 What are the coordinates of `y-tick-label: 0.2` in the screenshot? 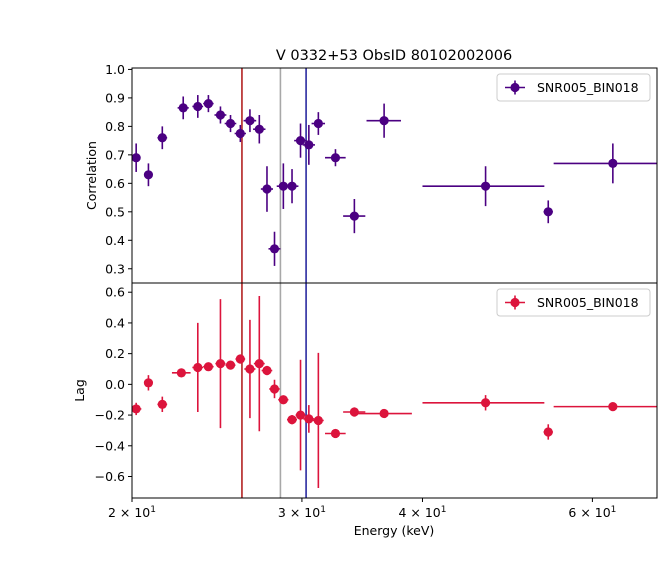 It's located at (115, 353).